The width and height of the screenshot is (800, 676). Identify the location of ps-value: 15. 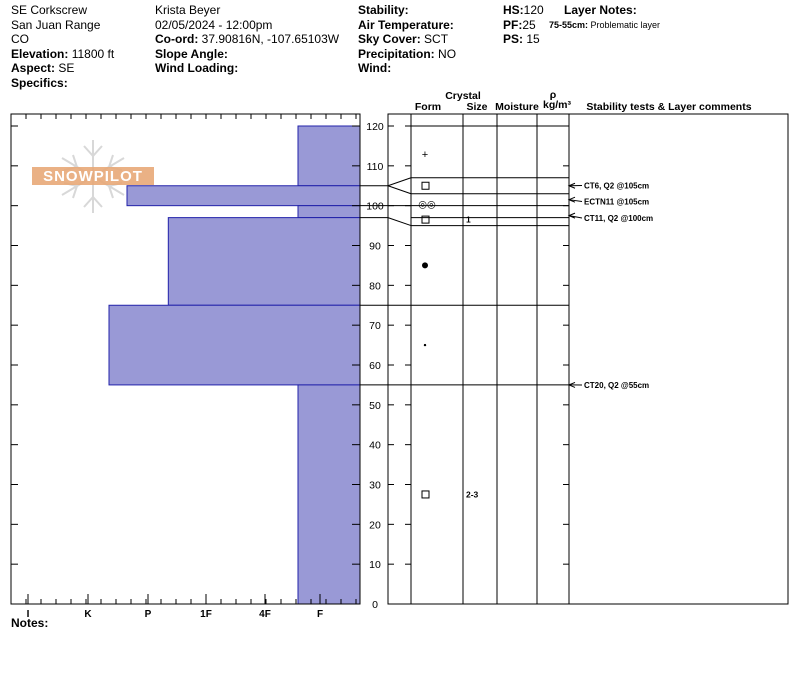
(531, 39).